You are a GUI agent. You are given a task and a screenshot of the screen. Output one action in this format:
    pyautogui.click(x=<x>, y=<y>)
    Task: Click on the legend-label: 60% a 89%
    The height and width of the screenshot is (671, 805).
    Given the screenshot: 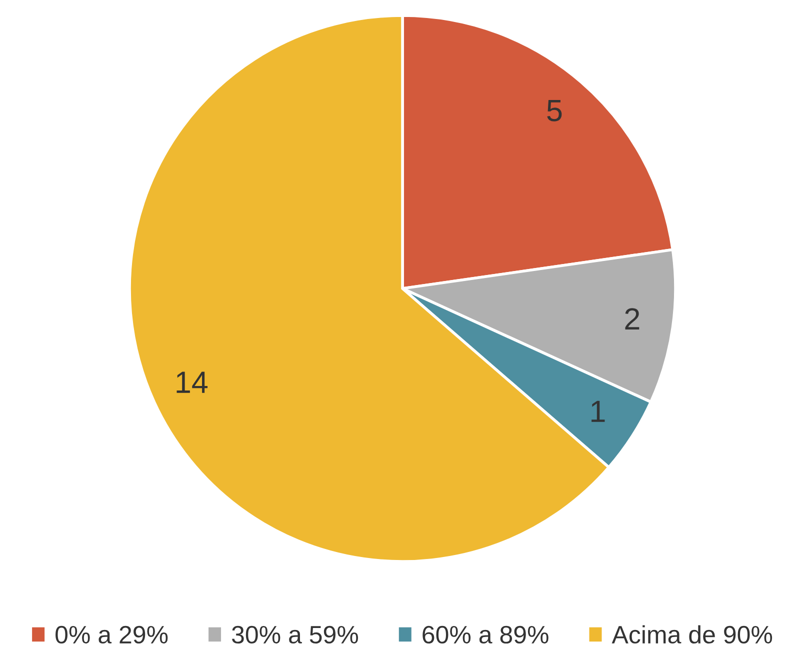 What is the action you would take?
    pyautogui.click(x=485, y=635)
    